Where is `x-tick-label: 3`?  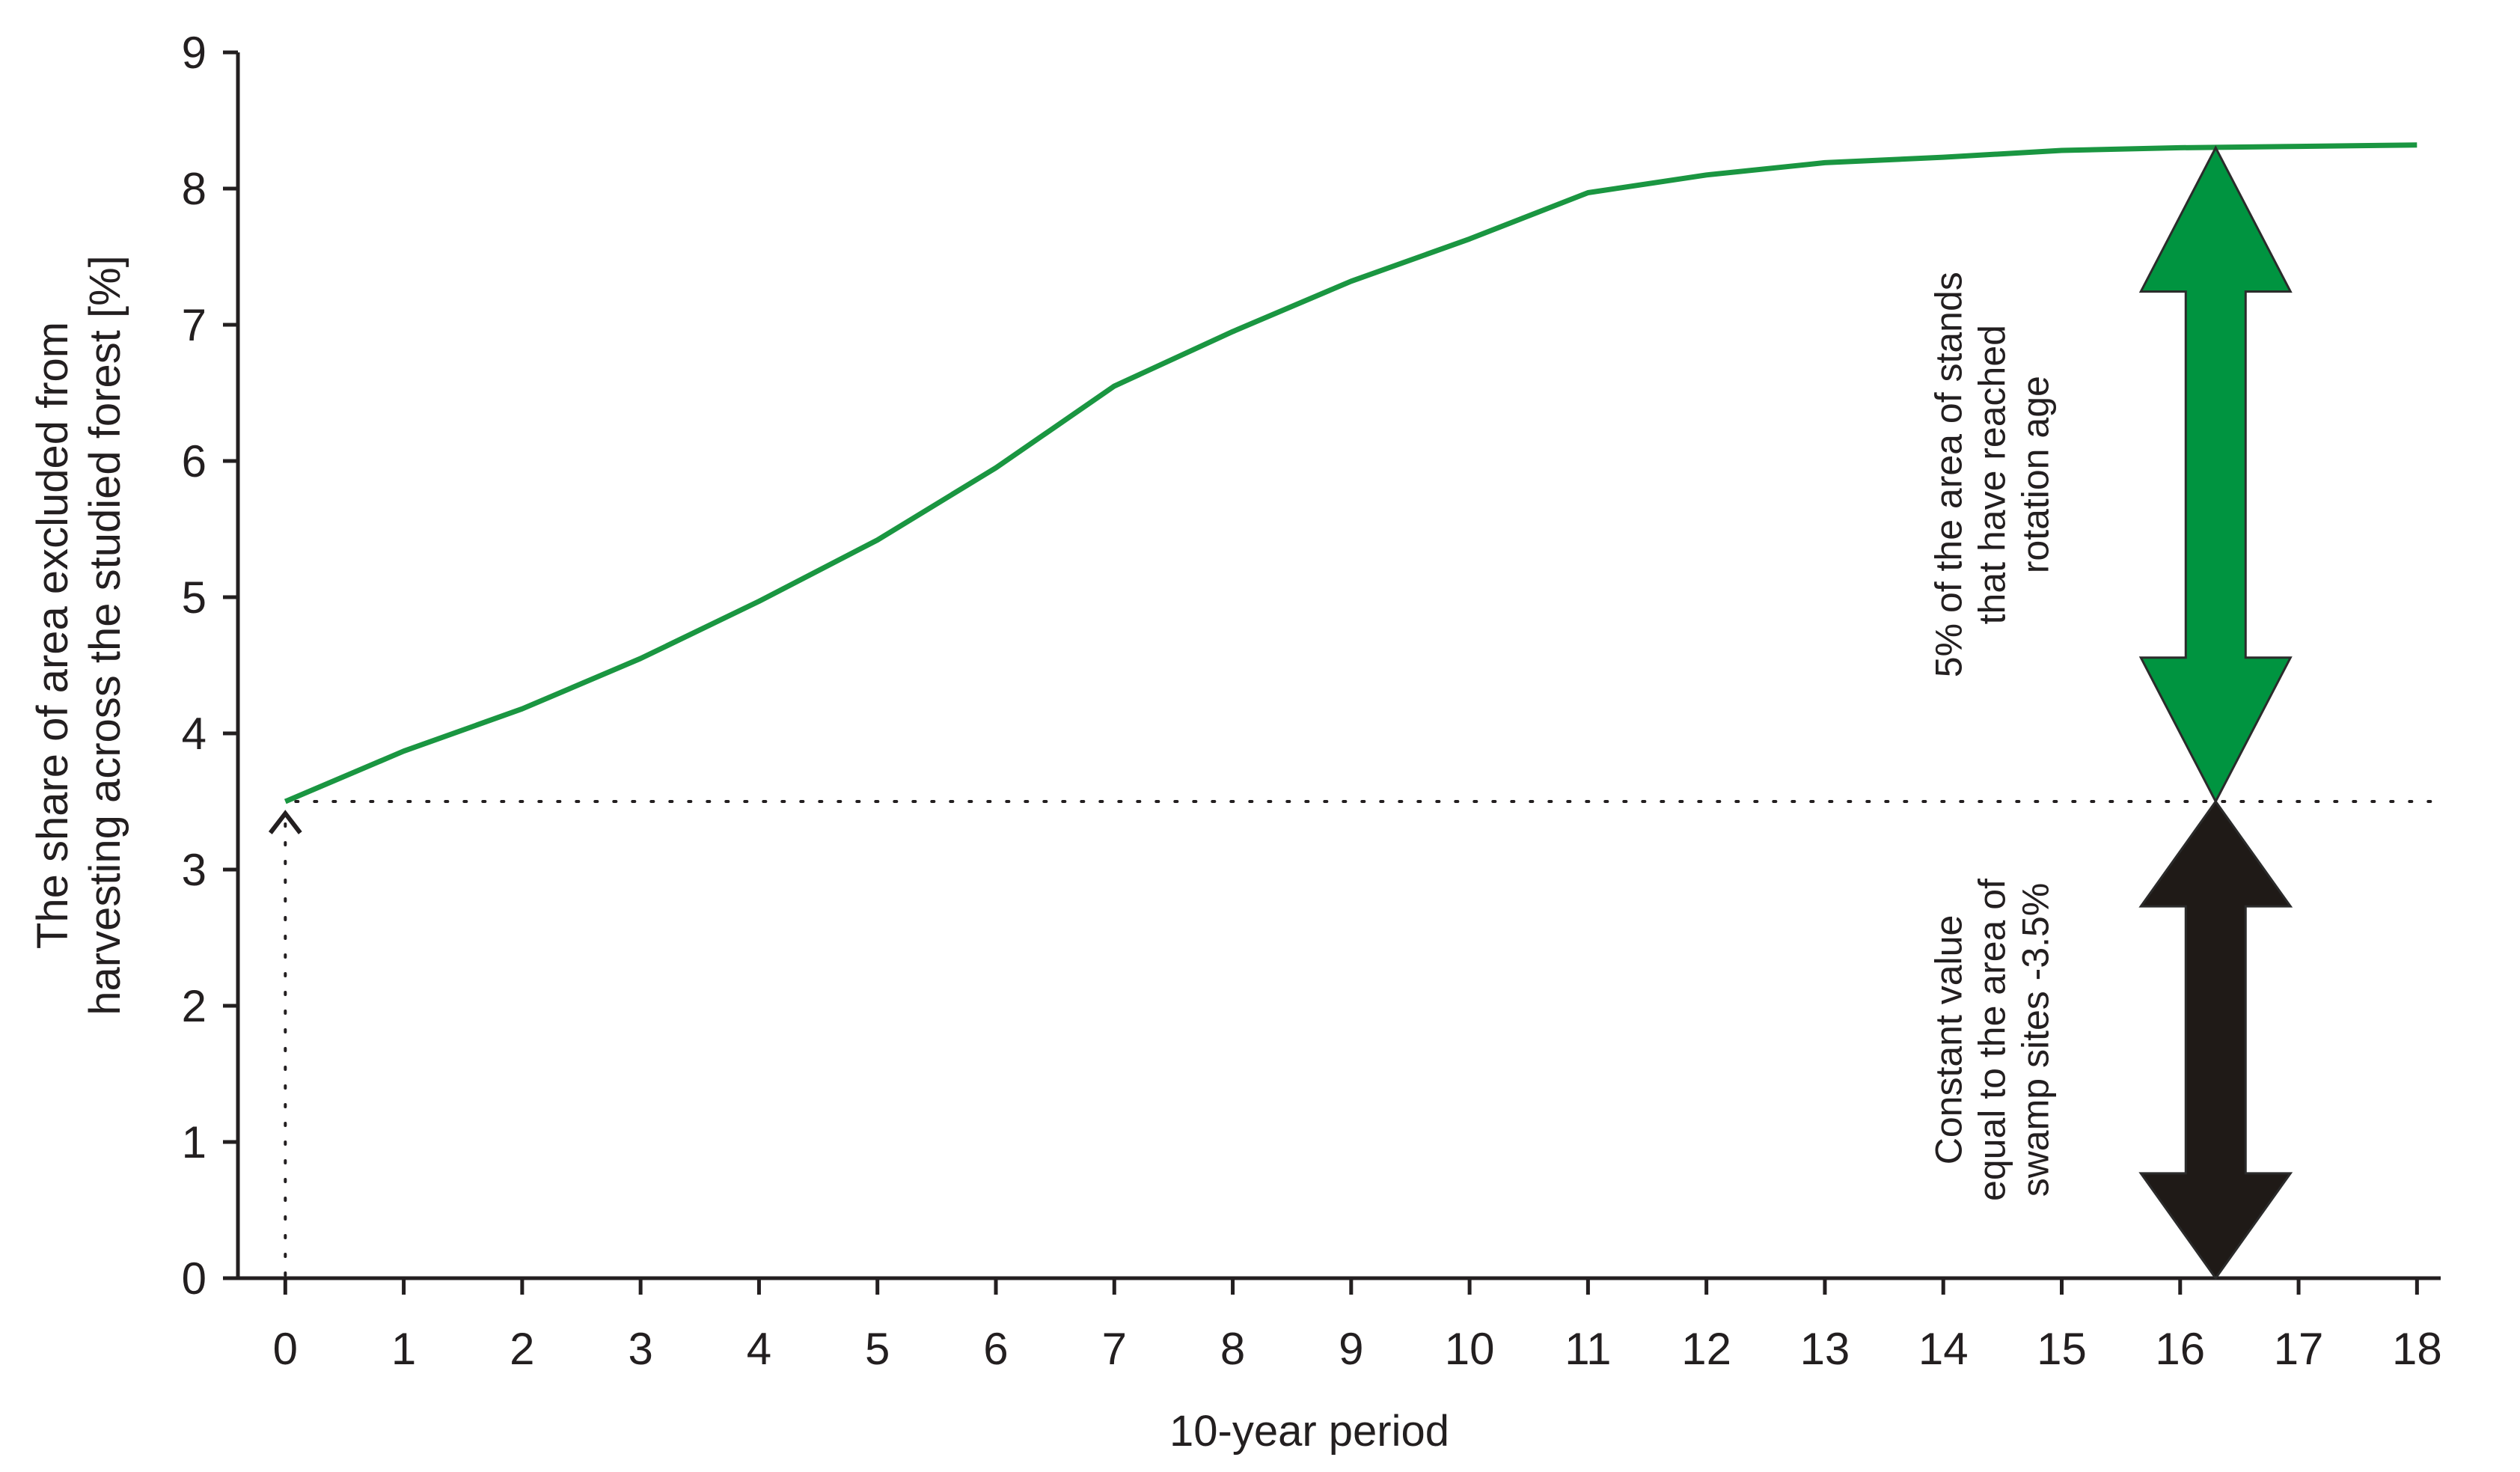 x-tick-label: 3 is located at coordinates (640, 1349).